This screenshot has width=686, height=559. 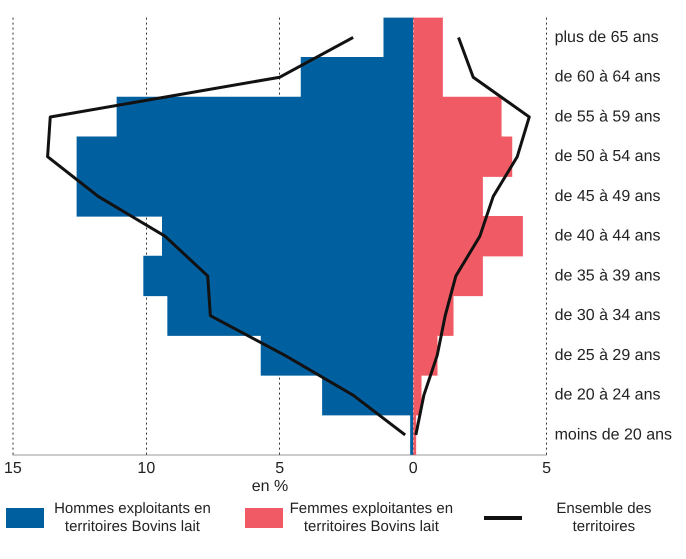 I want to click on legend-label: Femmes exploitantes en territoires Bovins lait, so click(x=371, y=518).